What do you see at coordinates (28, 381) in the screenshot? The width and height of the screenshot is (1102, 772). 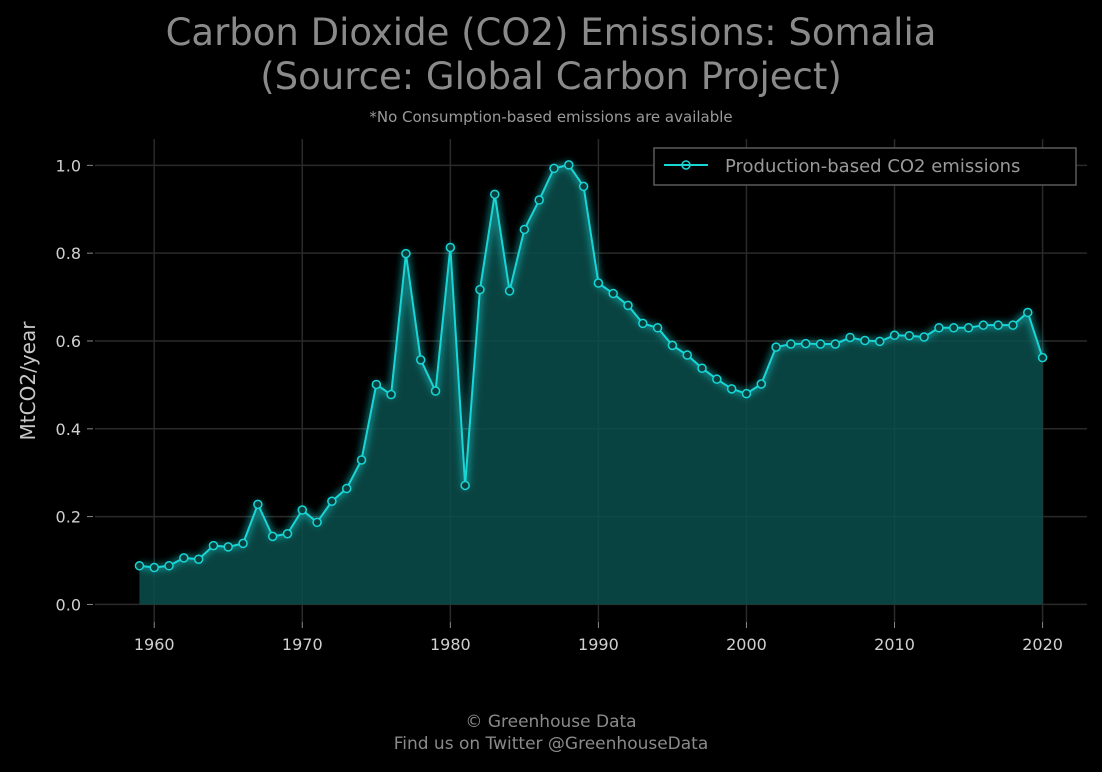 I see `y-axis-label: MtCO2/year` at bounding box center [28, 381].